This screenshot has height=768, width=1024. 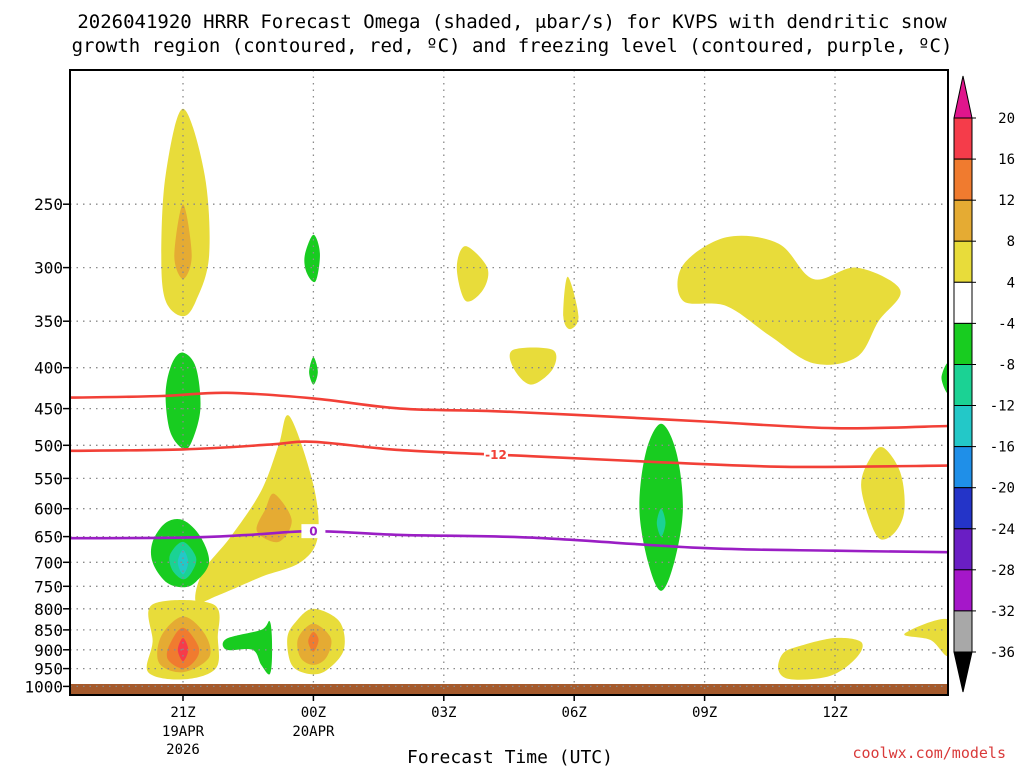 What do you see at coordinates (183, 750) in the screenshot?
I see `x-tick-sublabel-21Z-1: 2026` at bounding box center [183, 750].